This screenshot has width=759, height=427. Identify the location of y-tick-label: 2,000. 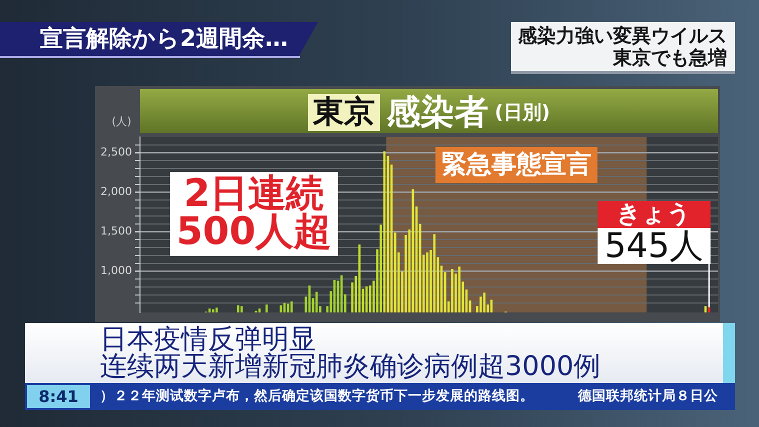
(116, 191).